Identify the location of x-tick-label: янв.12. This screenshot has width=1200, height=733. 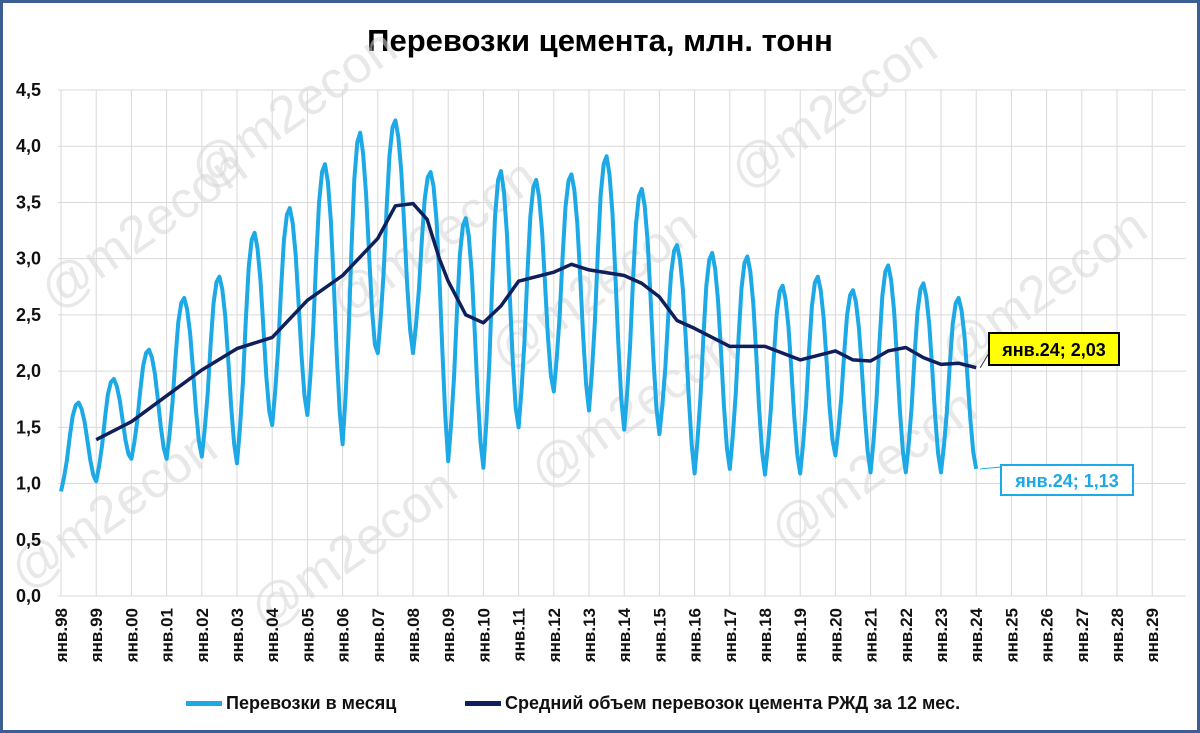
(554, 635).